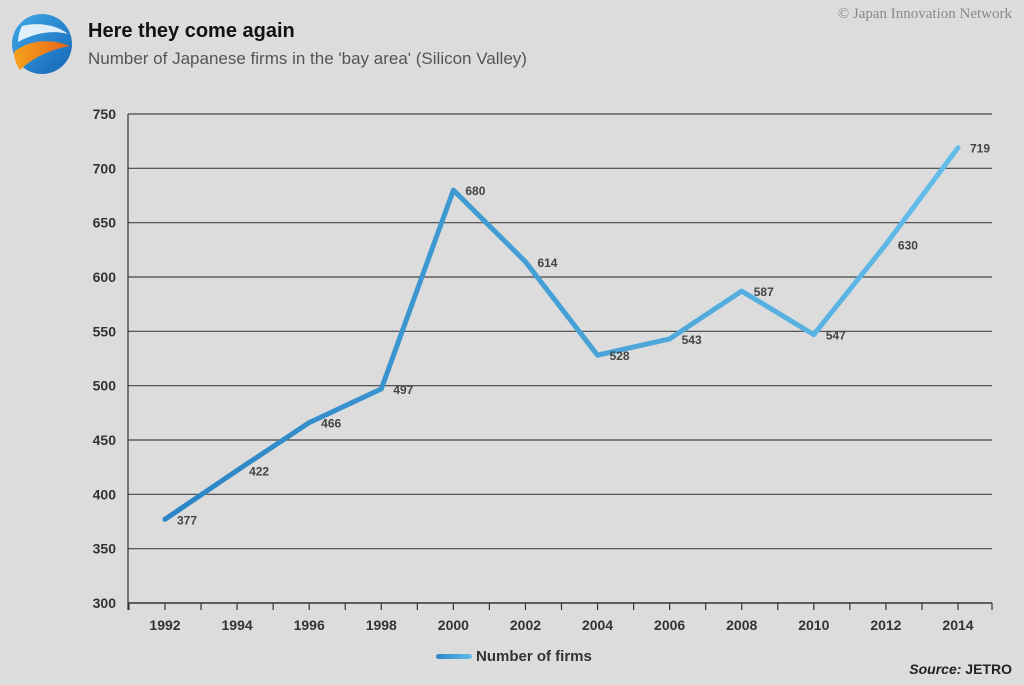 This screenshot has width=1024, height=685. Describe the element at coordinates (105, 331) in the screenshot. I see `y-tick-label: 550` at that location.